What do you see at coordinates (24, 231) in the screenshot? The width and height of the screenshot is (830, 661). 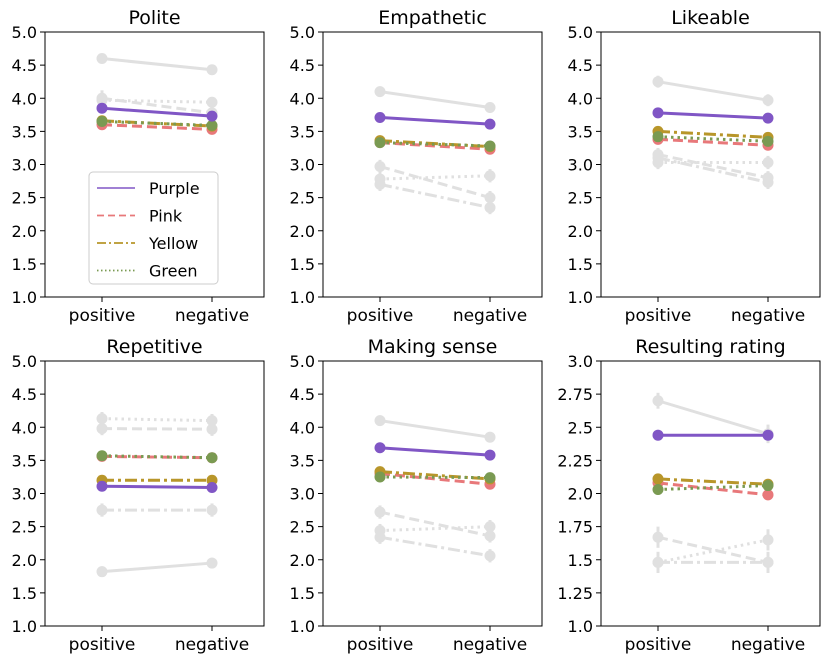 I see `y-tick-label: 2.0` at bounding box center [24, 231].